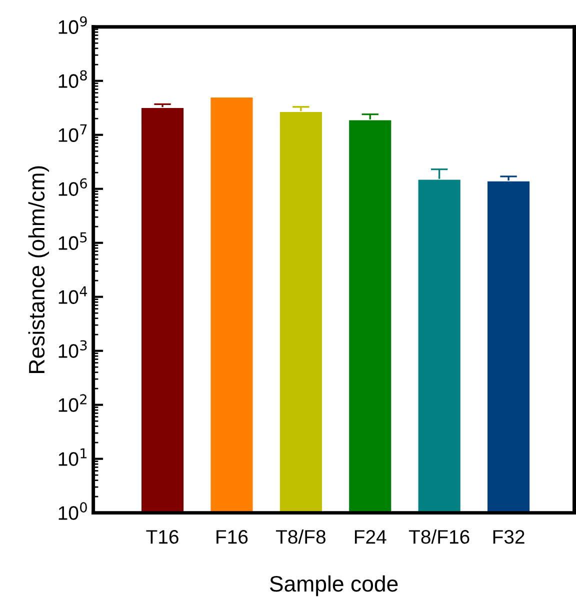  What do you see at coordinates (72, 457) in the screenshot?
I see `y-tick-label: 10$^{1}$` at bounding box center [72, 457].